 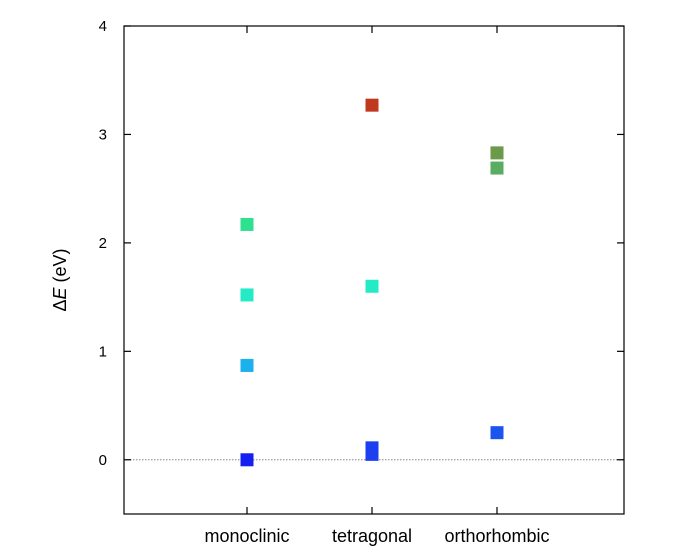 What do you see at coordinates (103, 351) in the screenshot?
I see `y-tick-label: 1` at bounding box center [103, 351].